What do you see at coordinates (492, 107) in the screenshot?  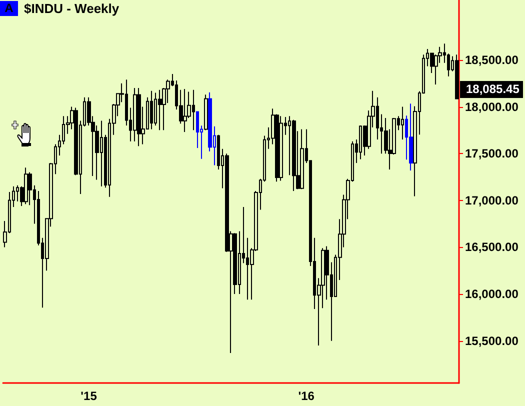 I see `y-tick-label: 18,000.00` at bounding box center [492, 107].